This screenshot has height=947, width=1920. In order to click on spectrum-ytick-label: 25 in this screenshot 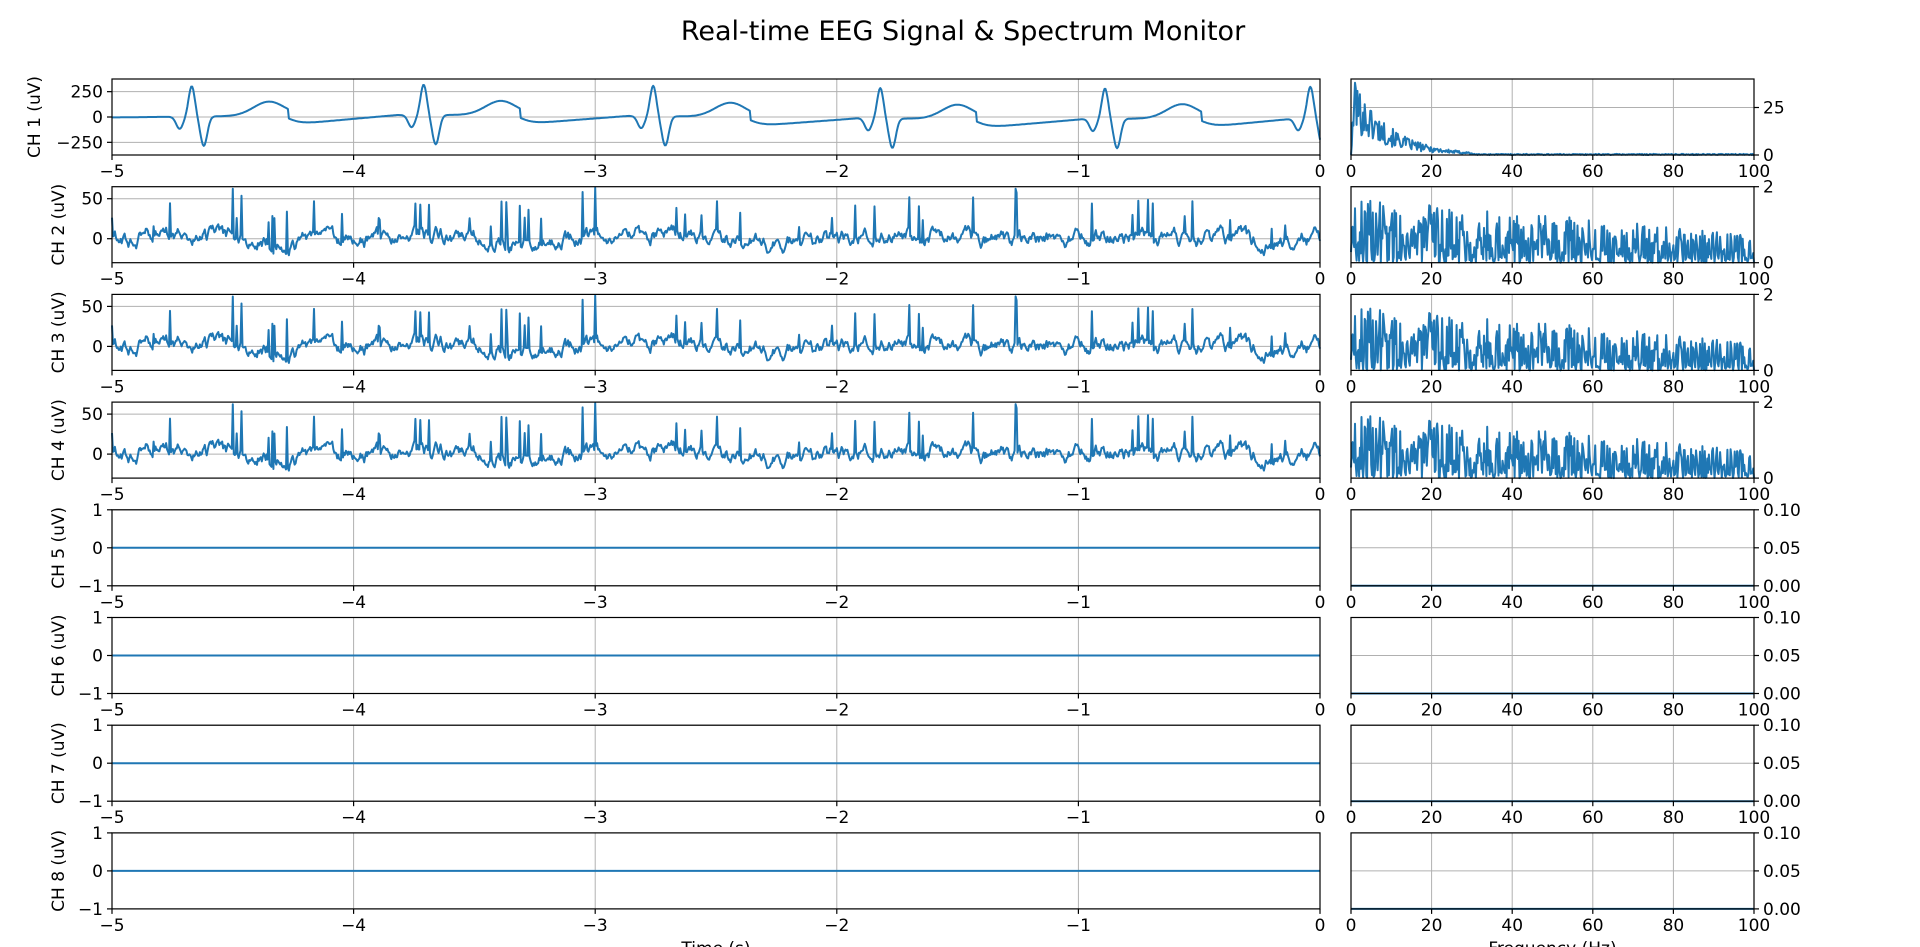, I will do `click(1774, 109)`.